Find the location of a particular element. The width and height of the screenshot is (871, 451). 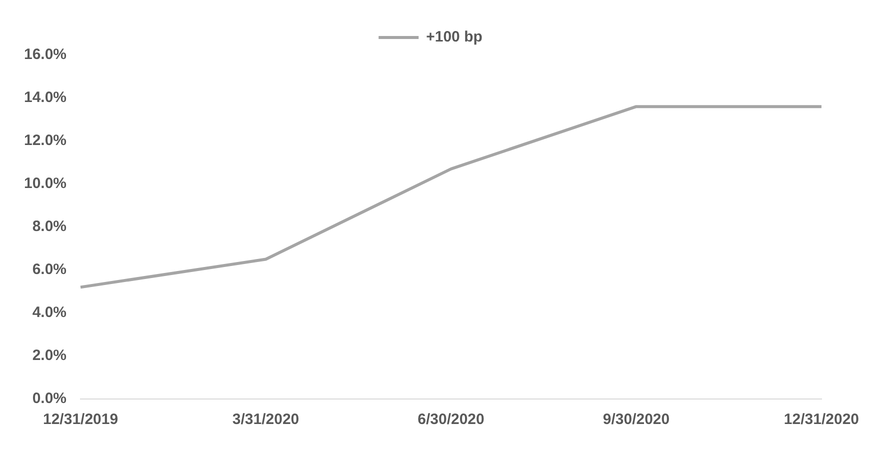

legend-label: +100 bp is located at coordinates (454, 37).